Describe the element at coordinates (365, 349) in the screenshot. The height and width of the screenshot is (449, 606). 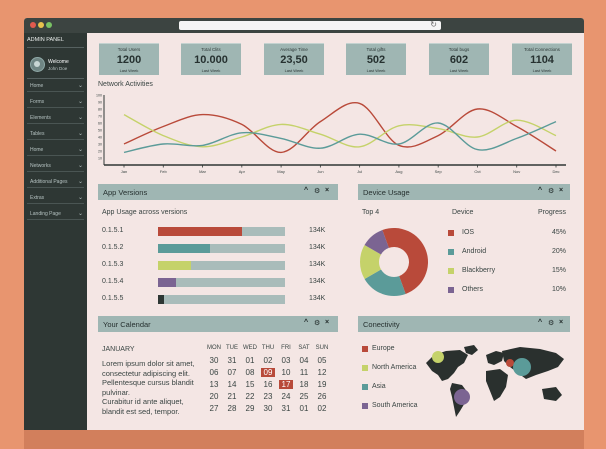
I see `region-color-swatch` at that location.